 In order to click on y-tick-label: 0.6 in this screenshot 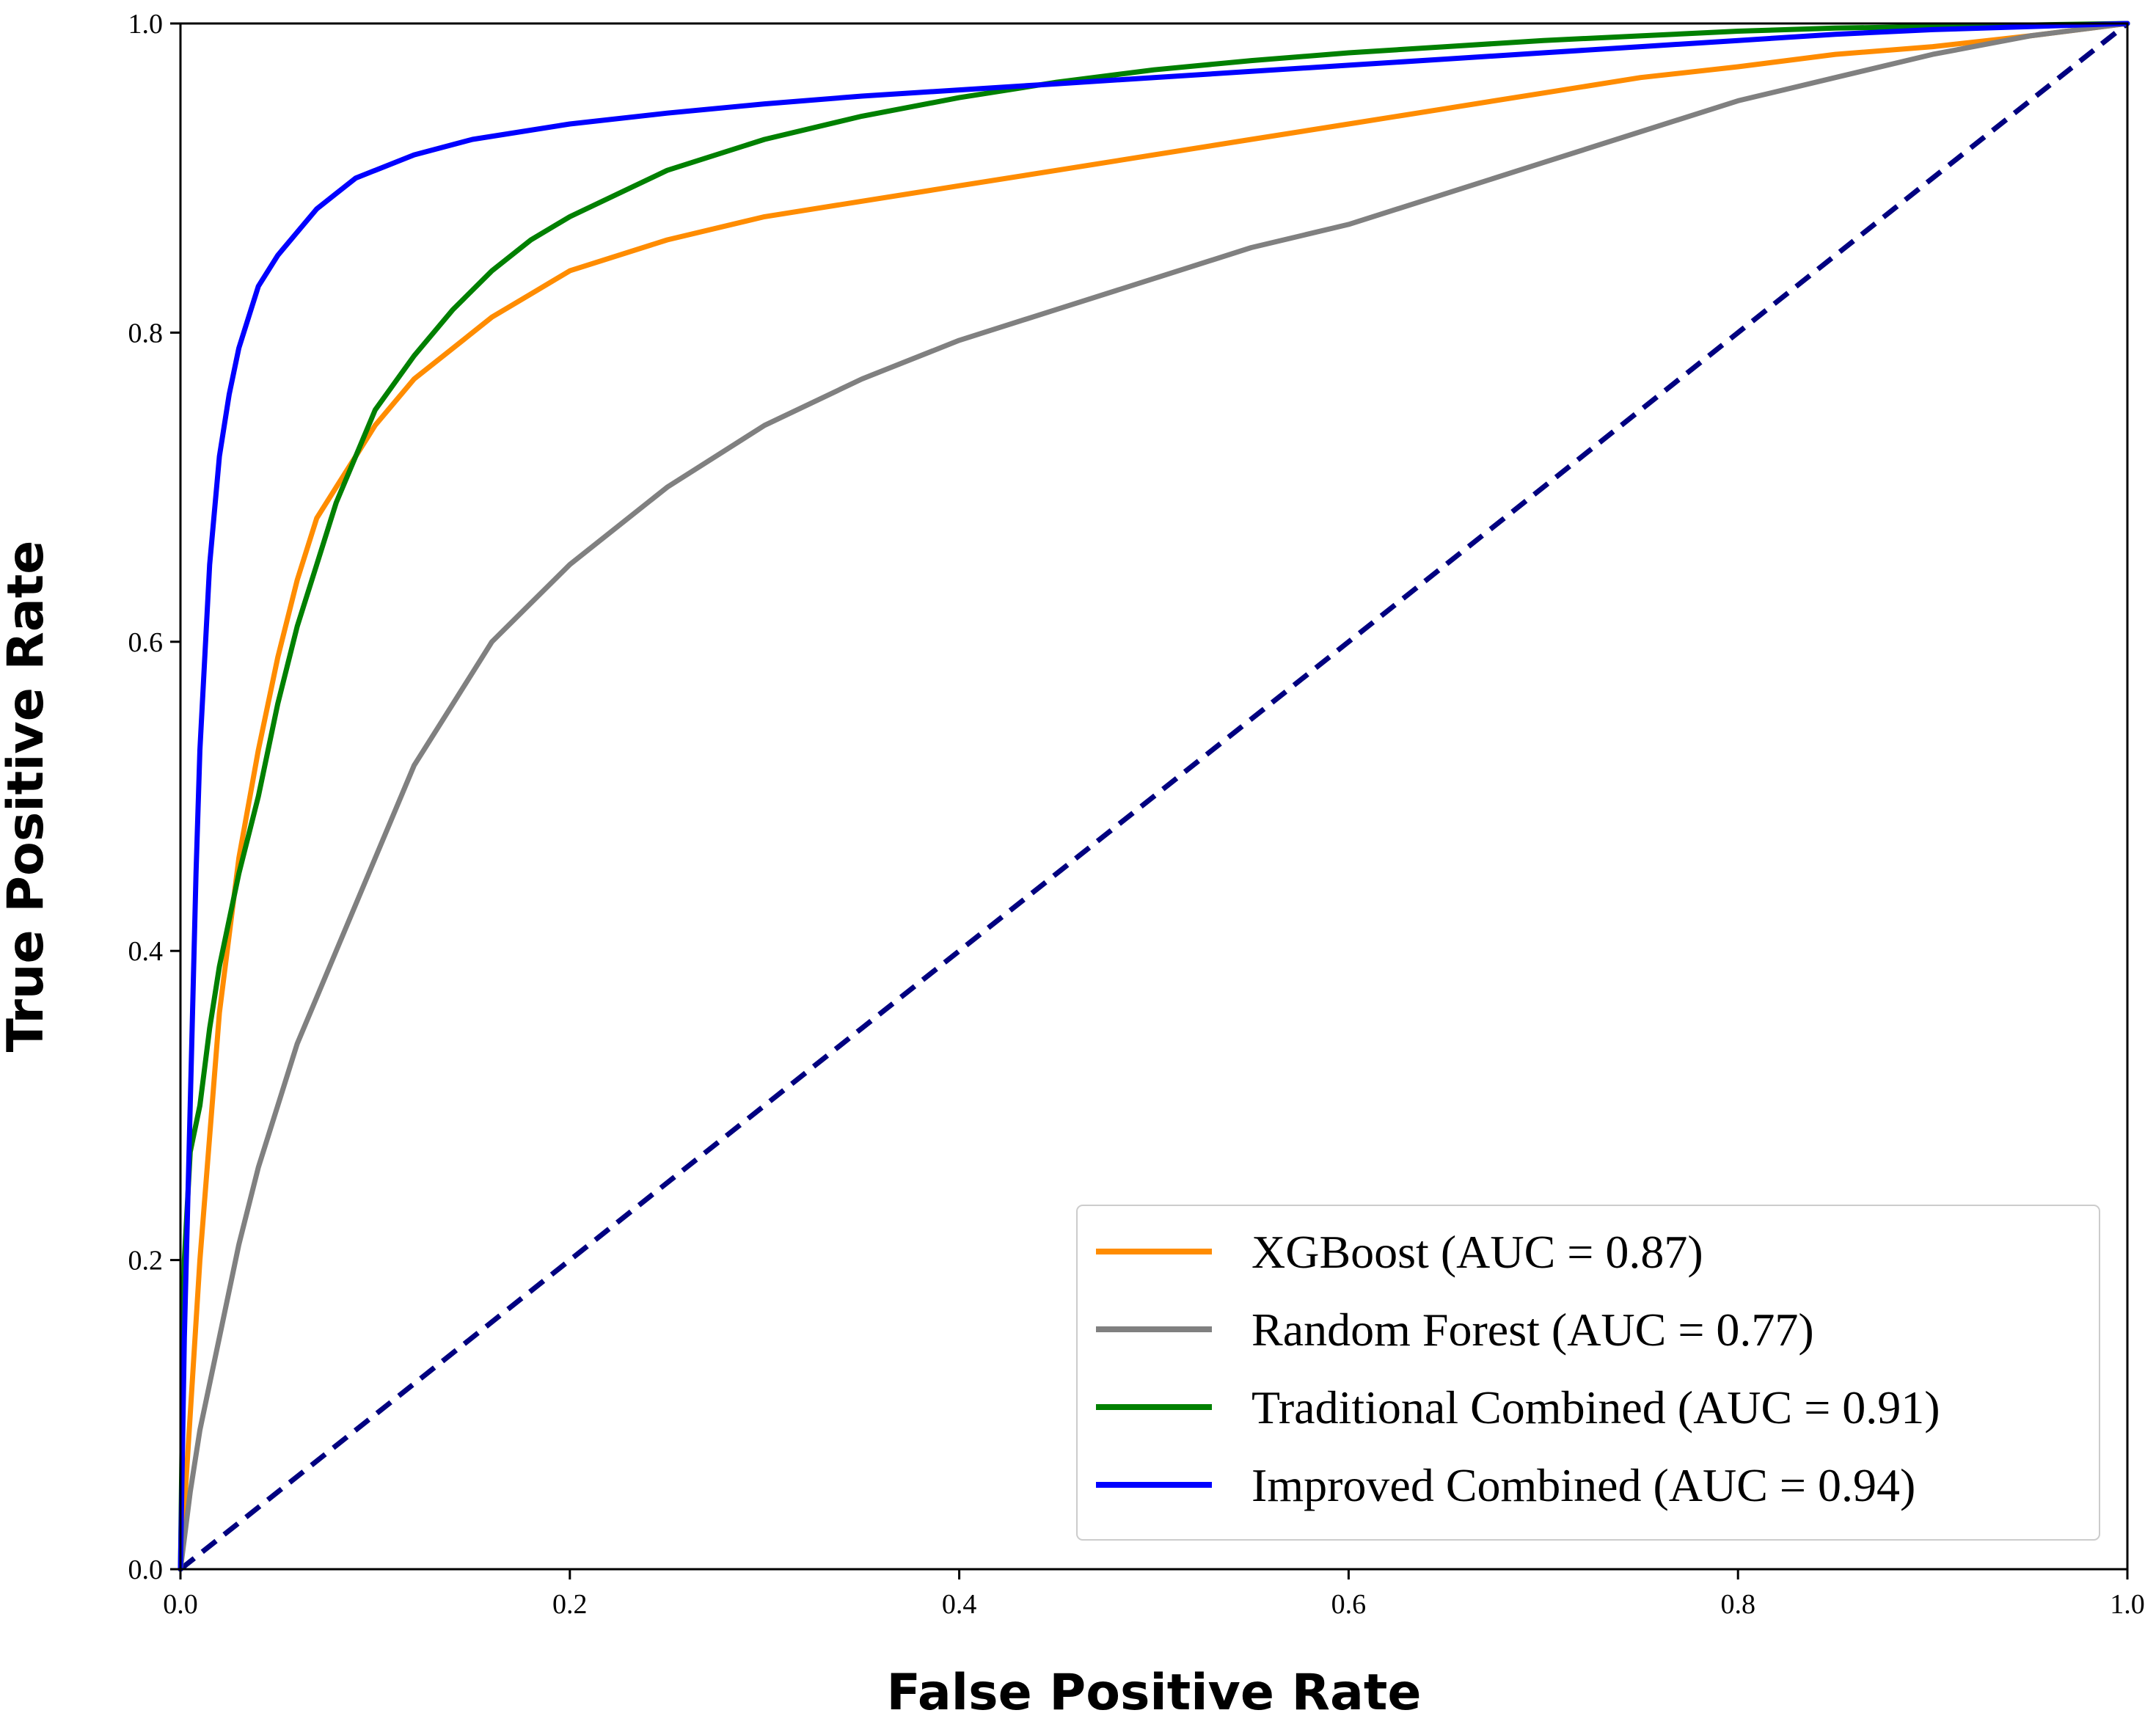, I will do `click(146, 642)`.